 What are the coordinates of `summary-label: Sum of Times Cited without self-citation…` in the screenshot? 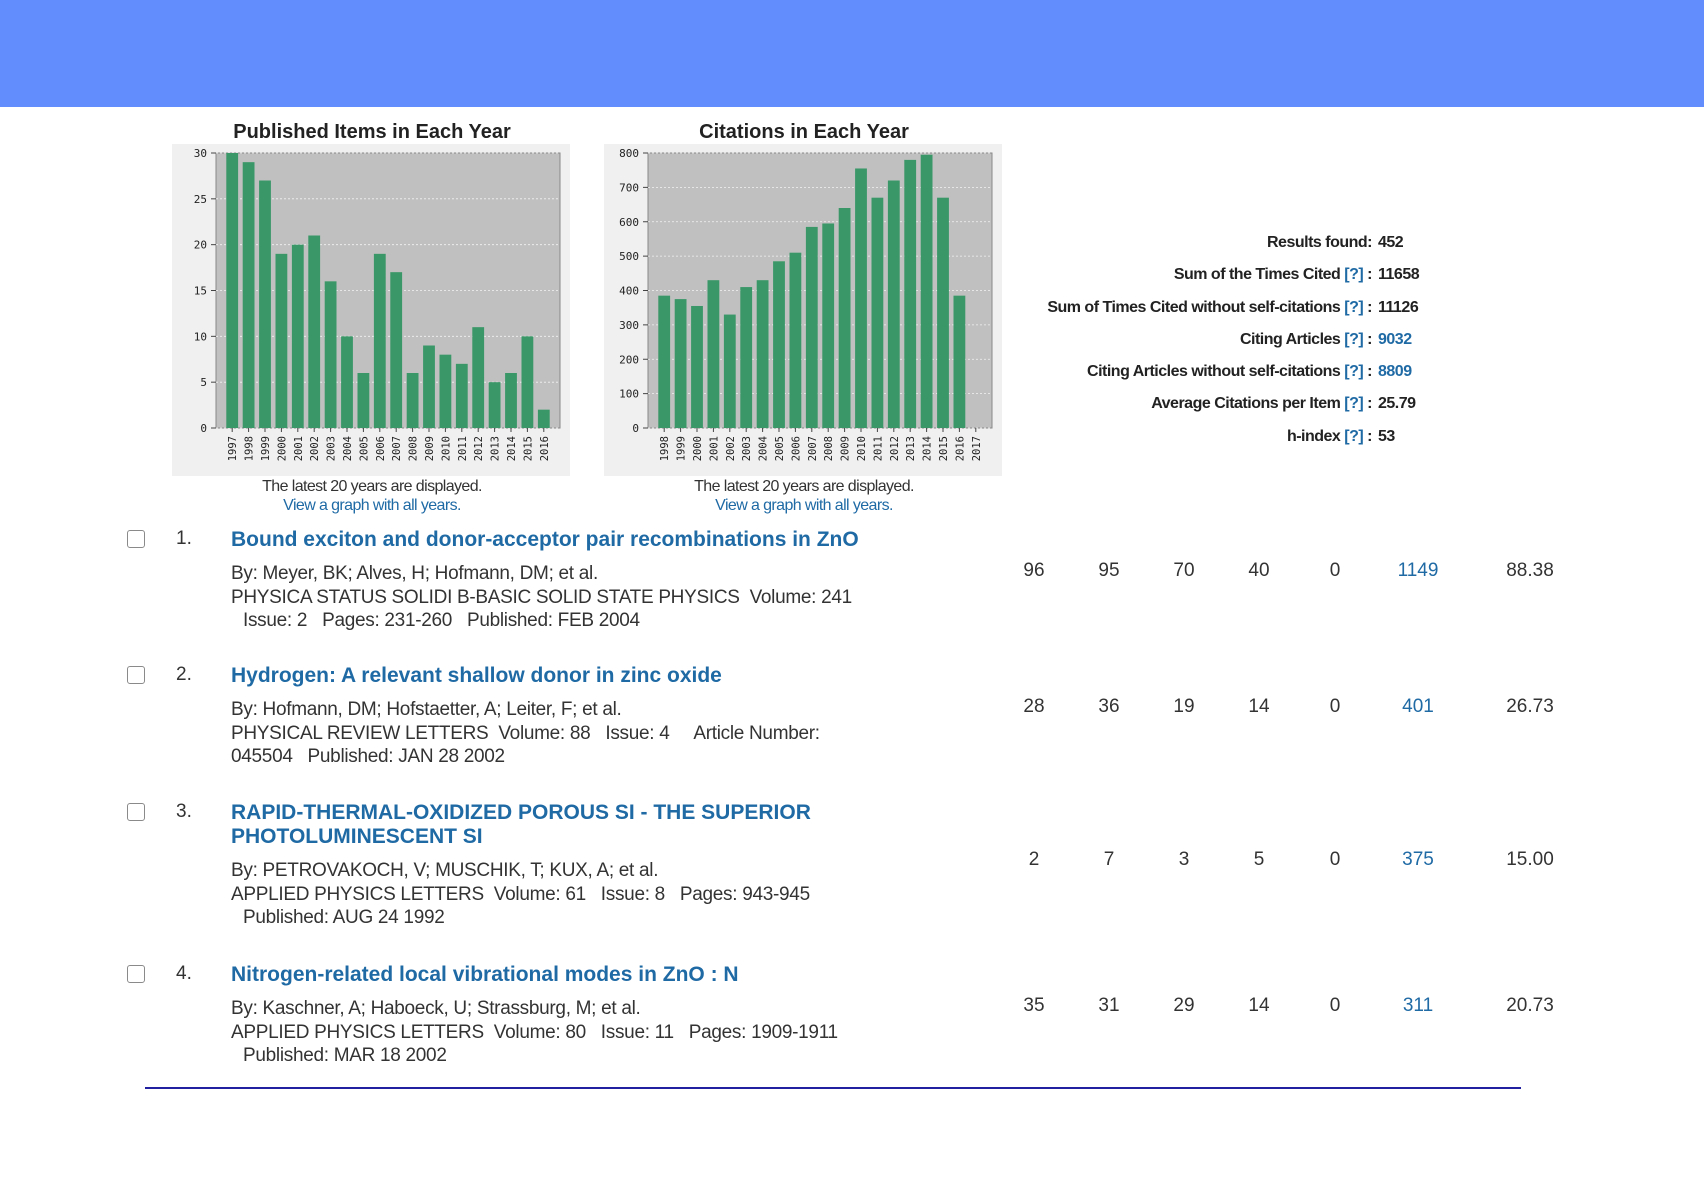 It's located at (1194, 307).